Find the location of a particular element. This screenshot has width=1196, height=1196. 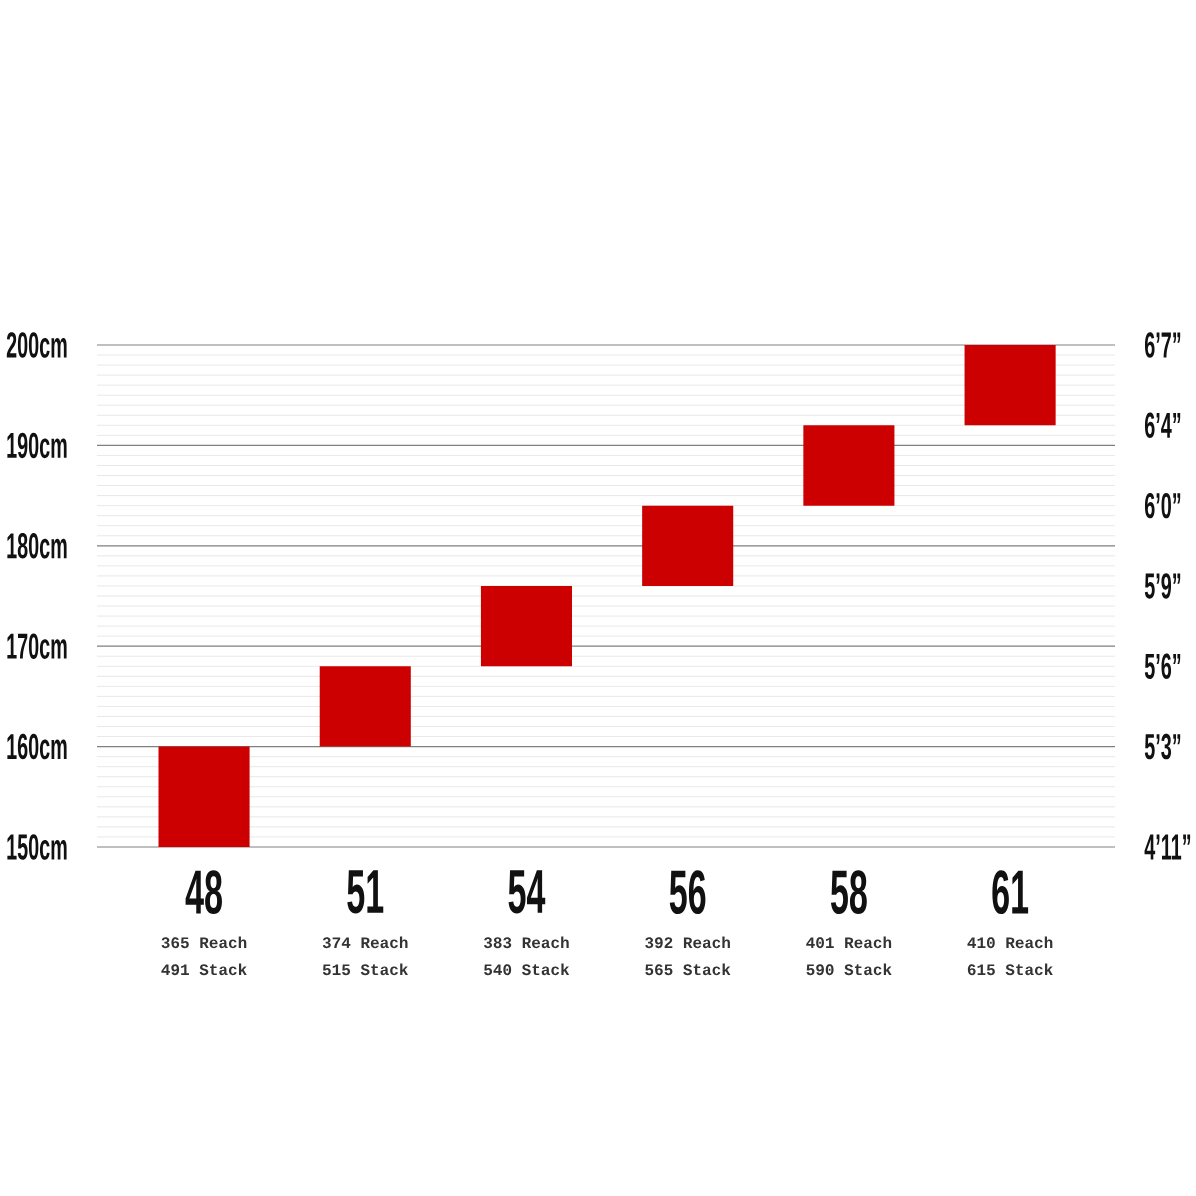

text: 6’0” is located at coordinates (1162, 505).